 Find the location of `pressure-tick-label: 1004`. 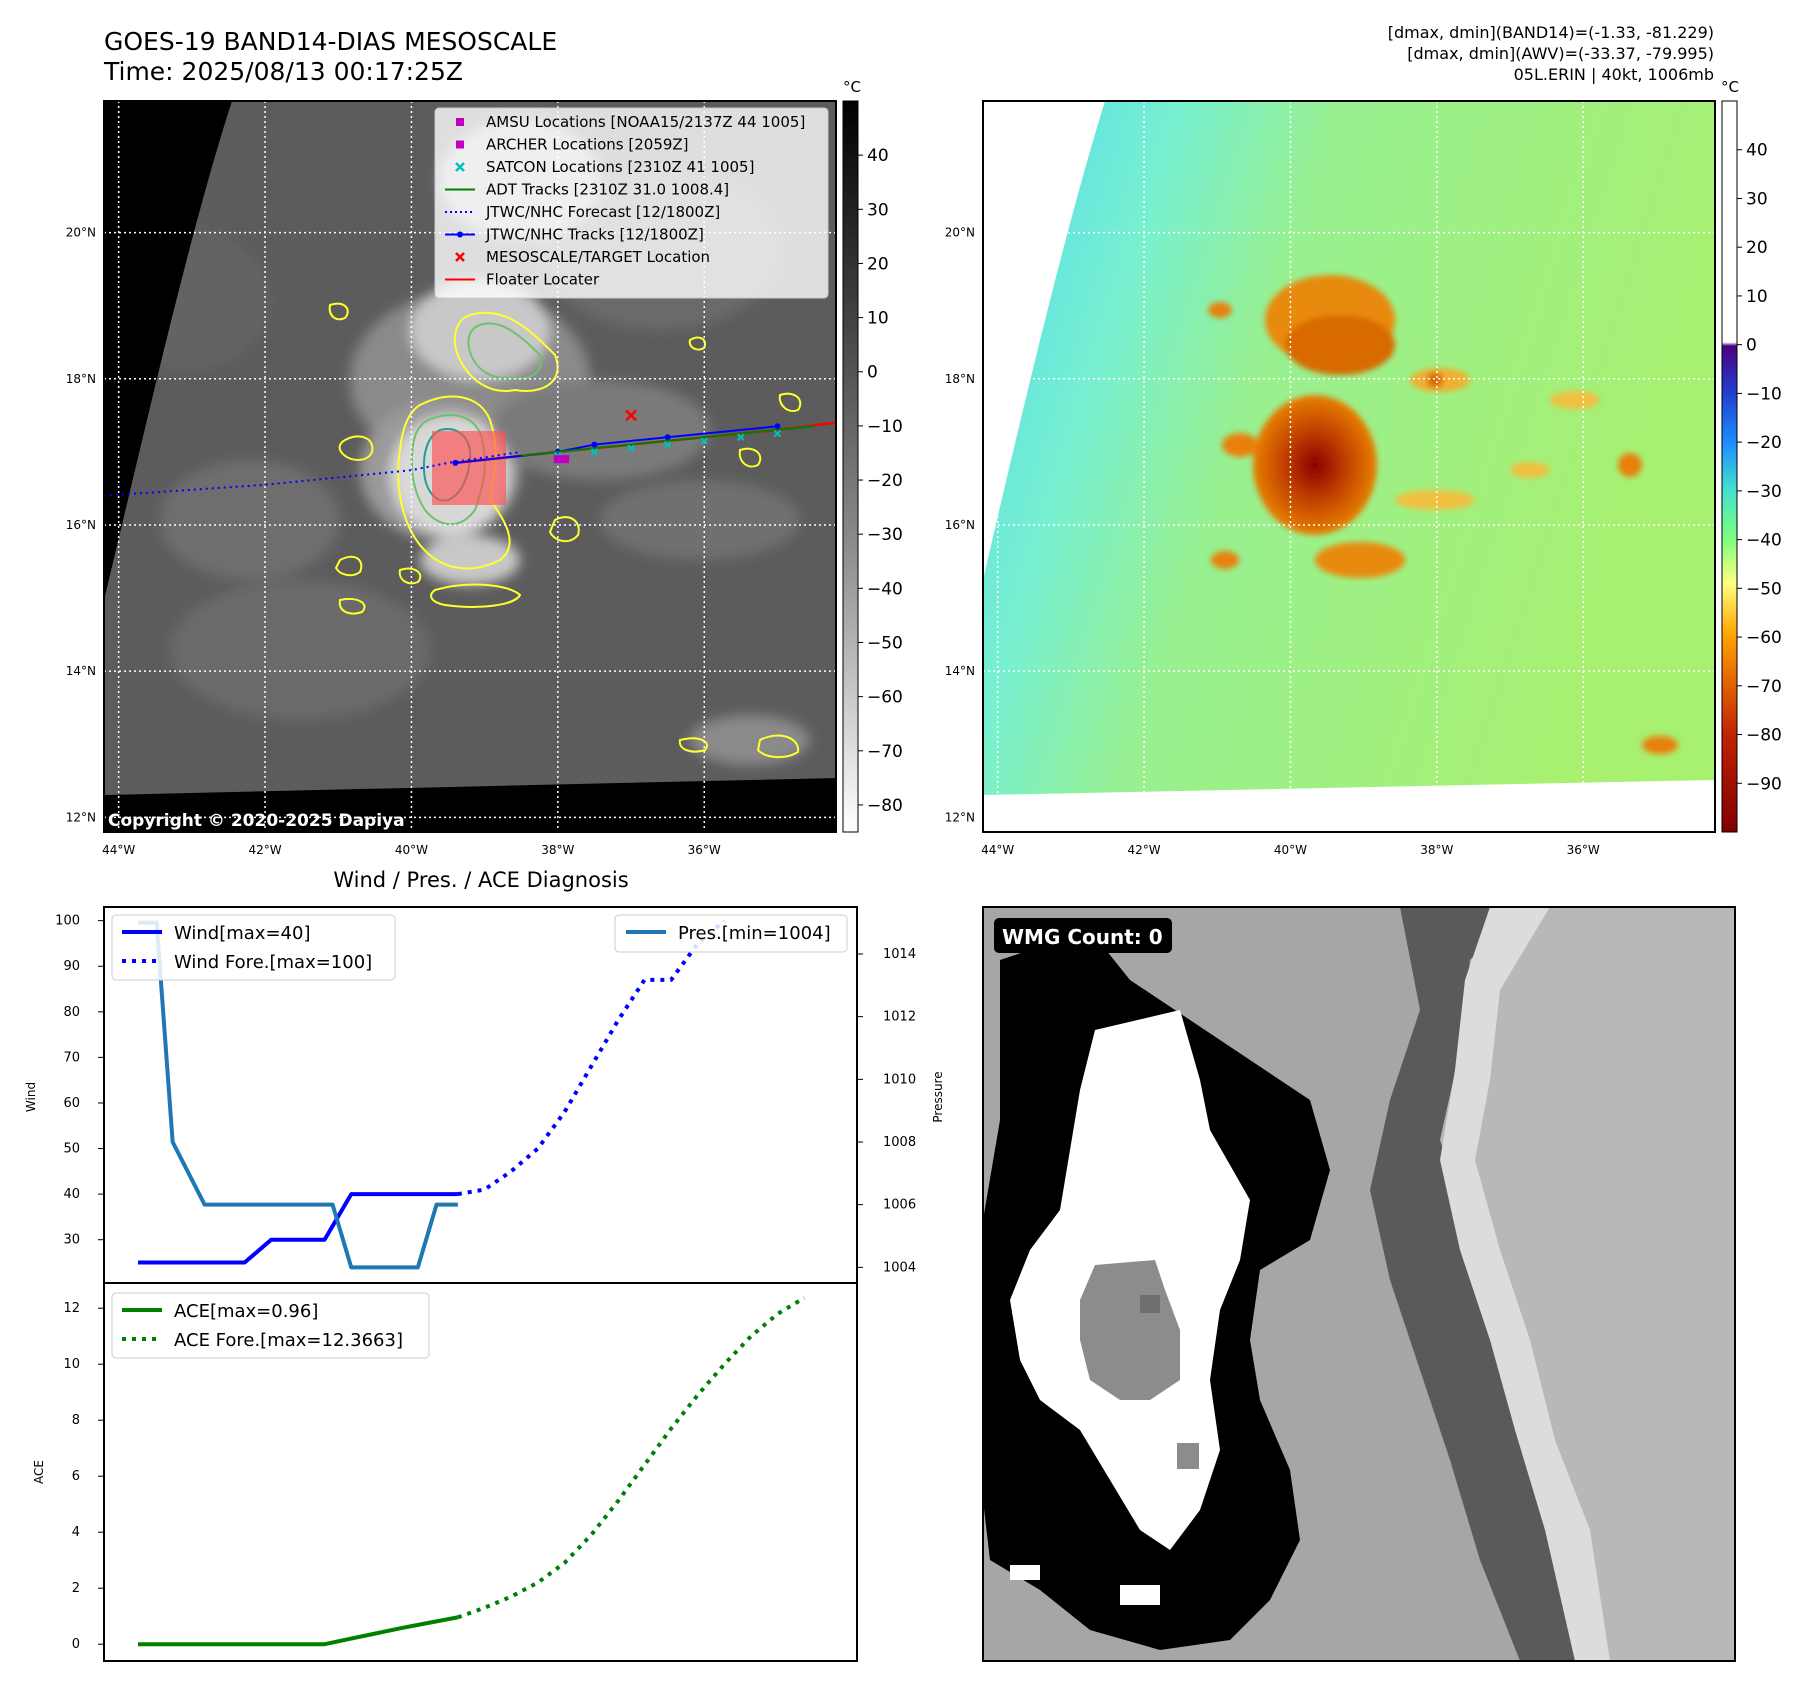

pressure-tick-label: 1004 is located at coordinates (899, 1267).